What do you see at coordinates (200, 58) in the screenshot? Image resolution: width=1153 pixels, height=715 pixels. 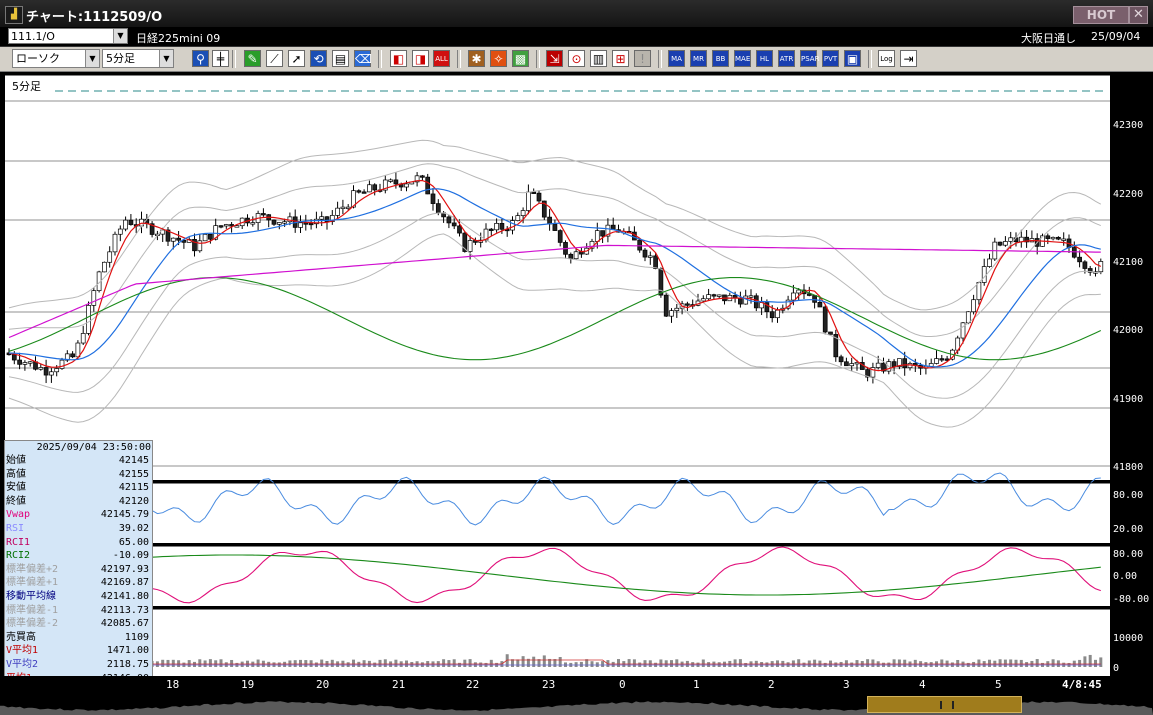 I see `zoom-icon: ⚲` at bounding box center [200, 58].